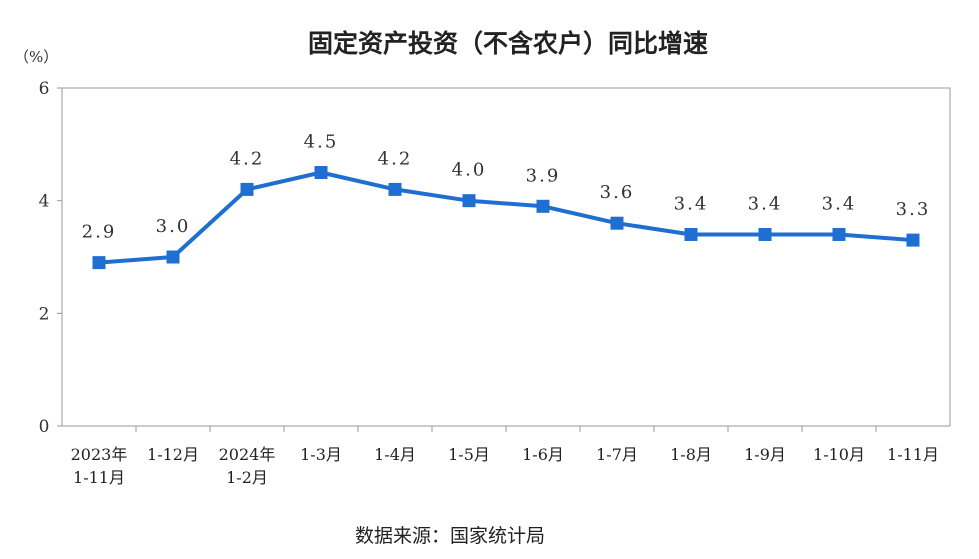  I want to click on x-tick-label: 2023年 1-11月, so click(99, 466).